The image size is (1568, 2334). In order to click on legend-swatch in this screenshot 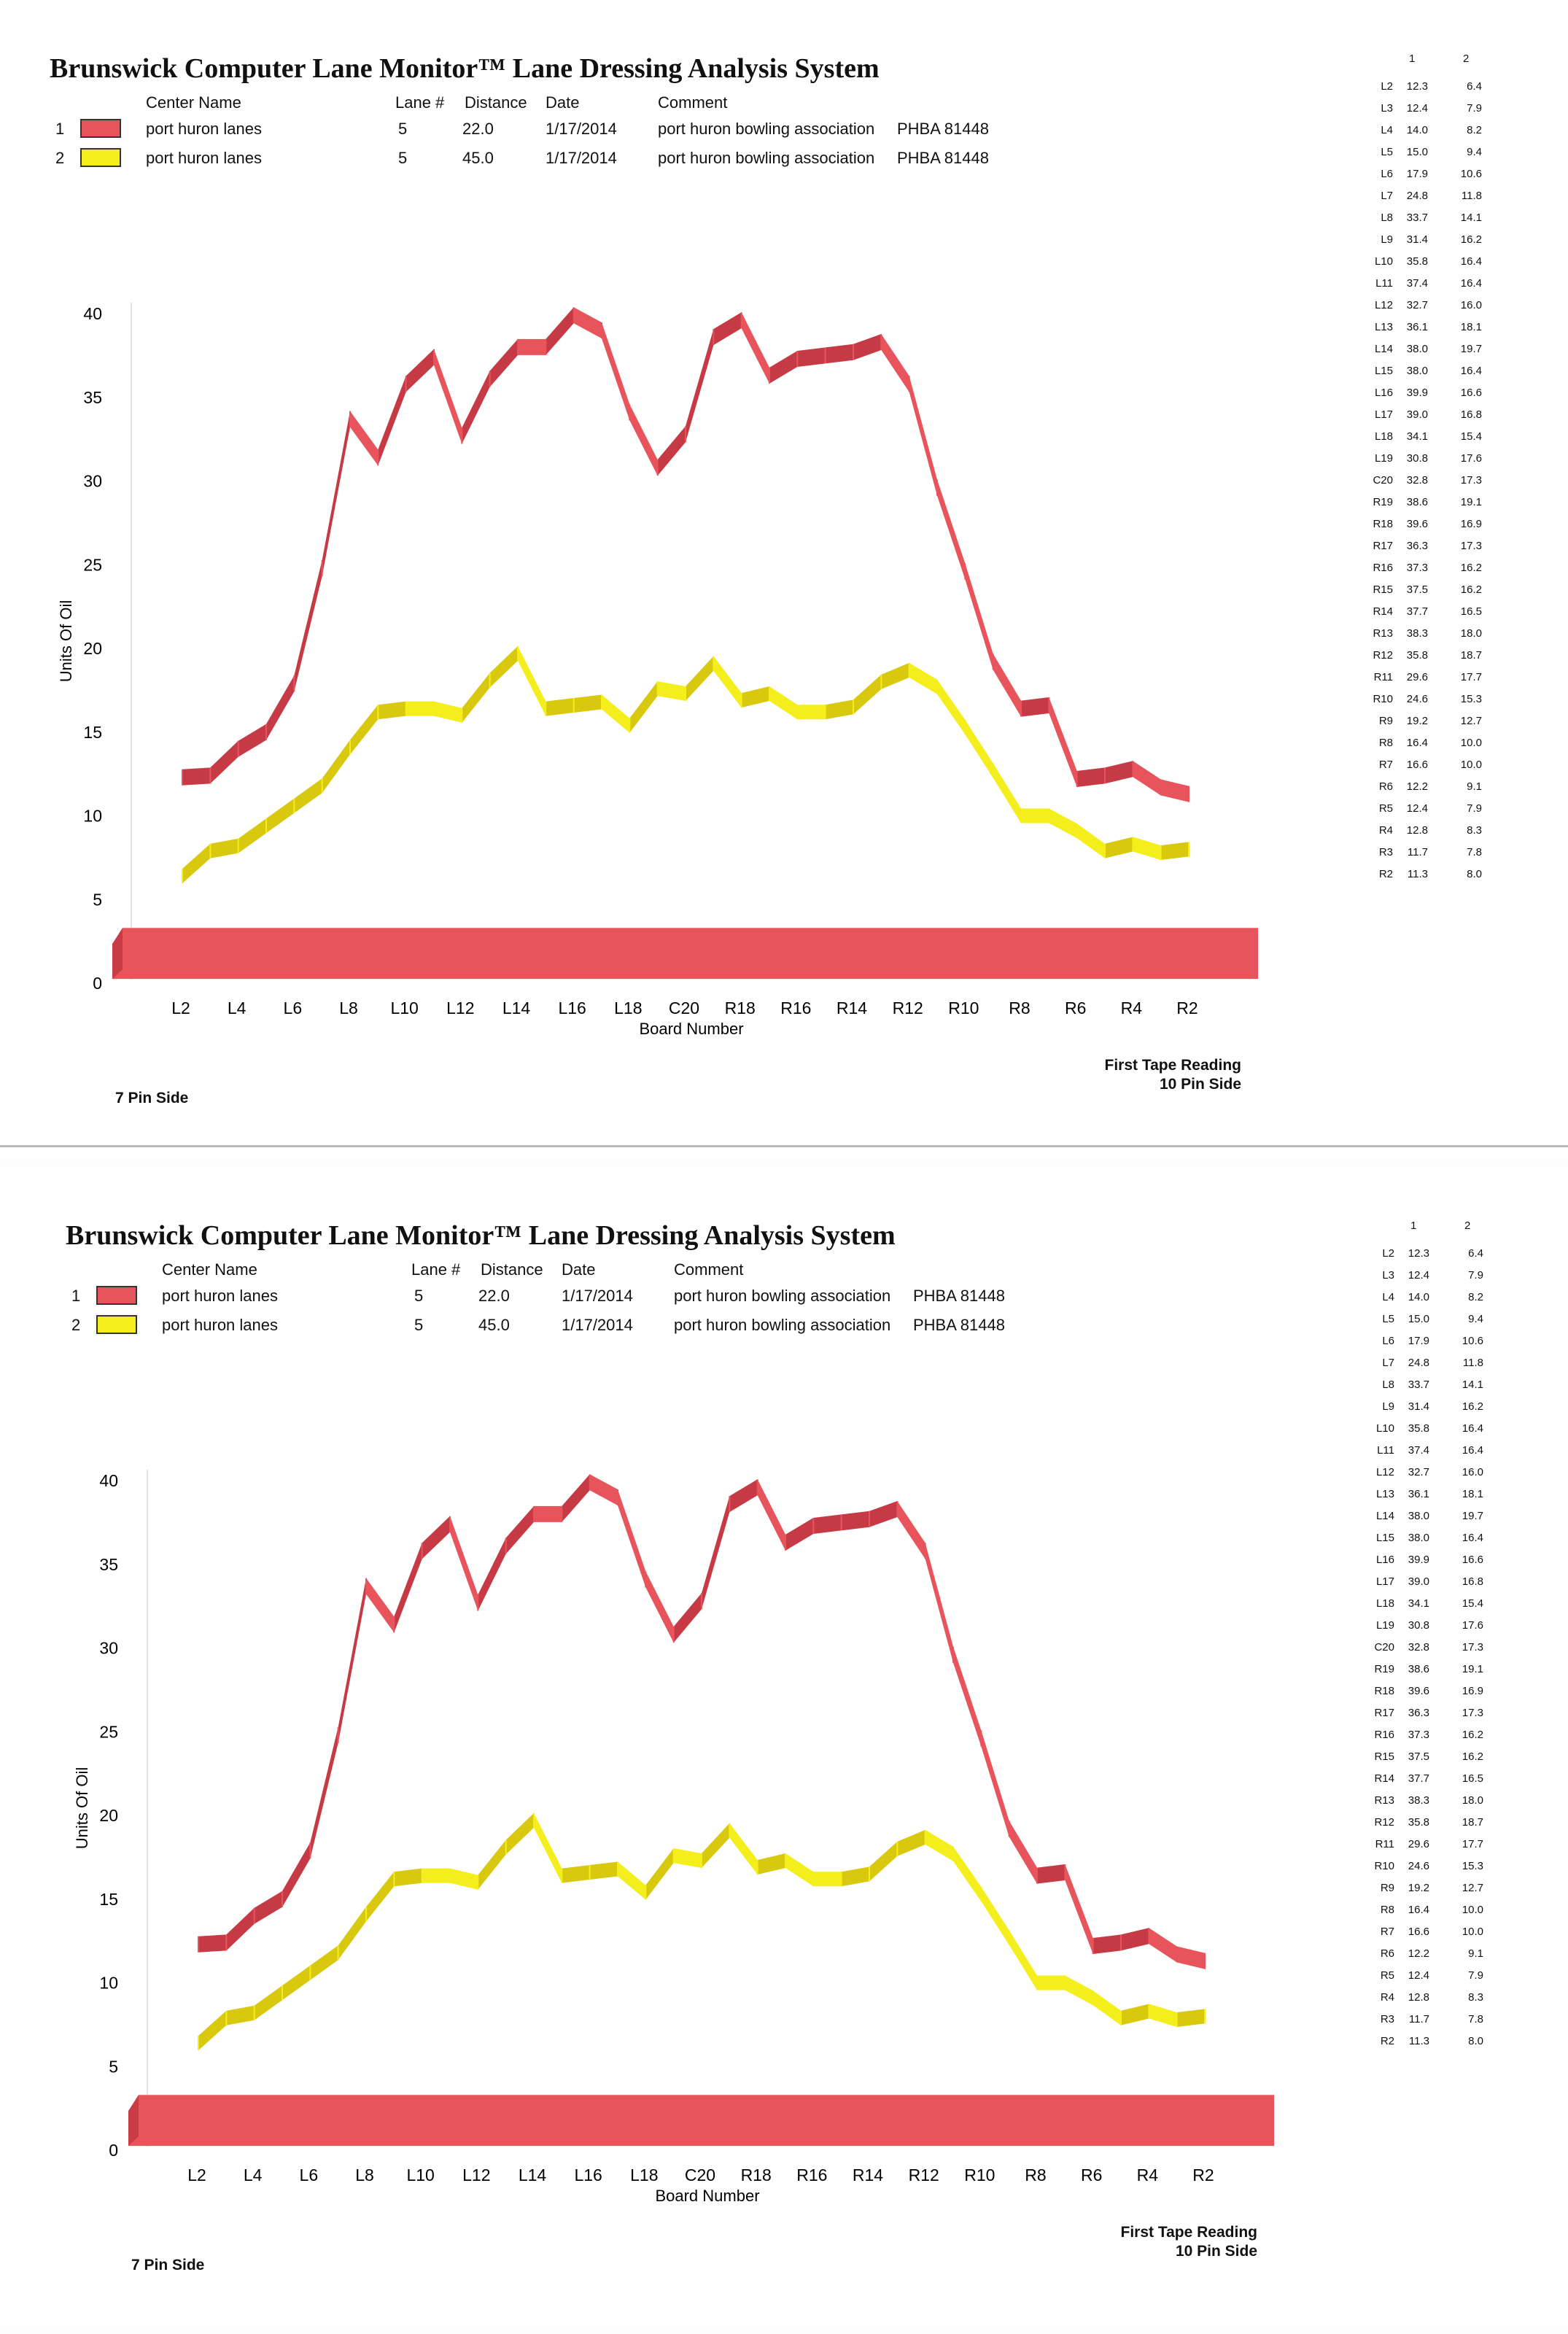, I will do `click(116, 1324)`.